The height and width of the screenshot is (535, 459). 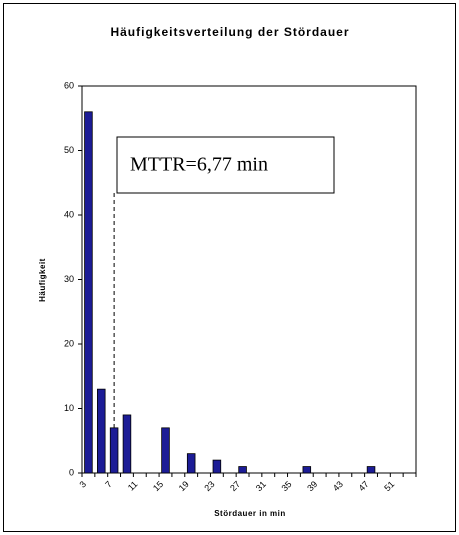 I want to click on y-tick-label: 60, so click(x=69, y=85).